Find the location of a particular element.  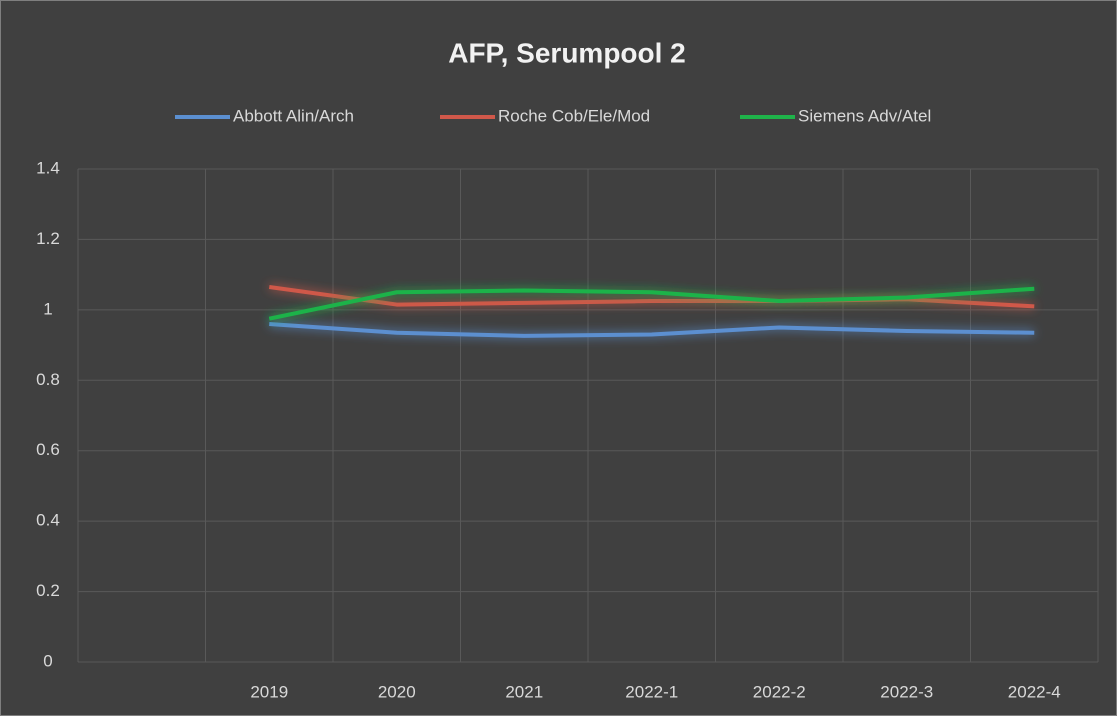

legend-label: Roche Cob/Ele/Mod is located at coordinates (574, 115).